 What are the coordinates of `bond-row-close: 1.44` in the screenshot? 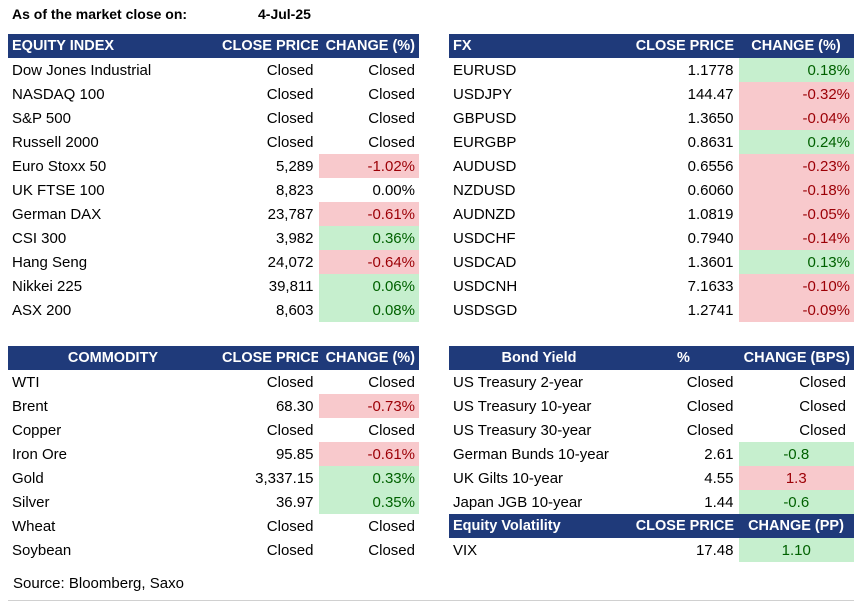 It's located at (719, 502).